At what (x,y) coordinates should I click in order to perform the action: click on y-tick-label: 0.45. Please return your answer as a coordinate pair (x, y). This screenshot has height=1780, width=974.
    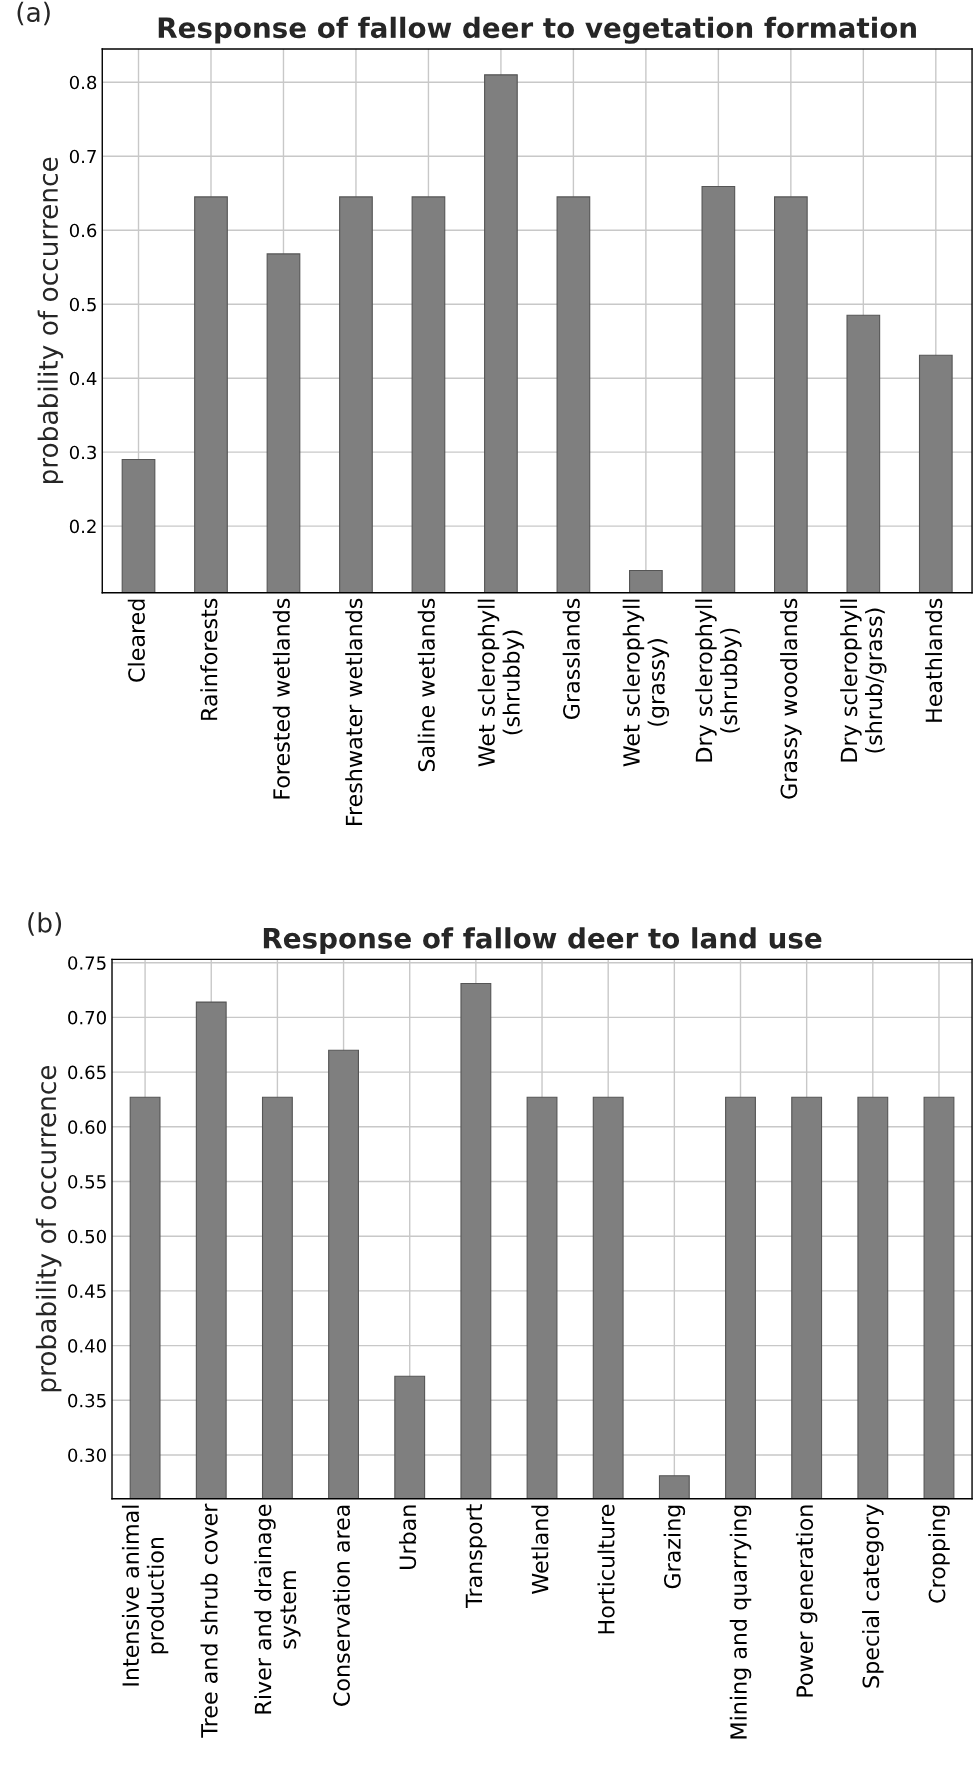
    Looking at the image, I should click on (87, 1291).